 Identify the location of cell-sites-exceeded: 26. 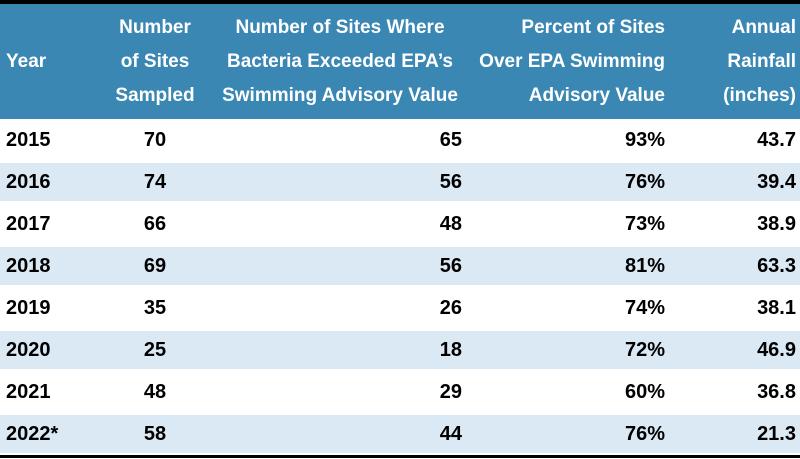
(450, 307).